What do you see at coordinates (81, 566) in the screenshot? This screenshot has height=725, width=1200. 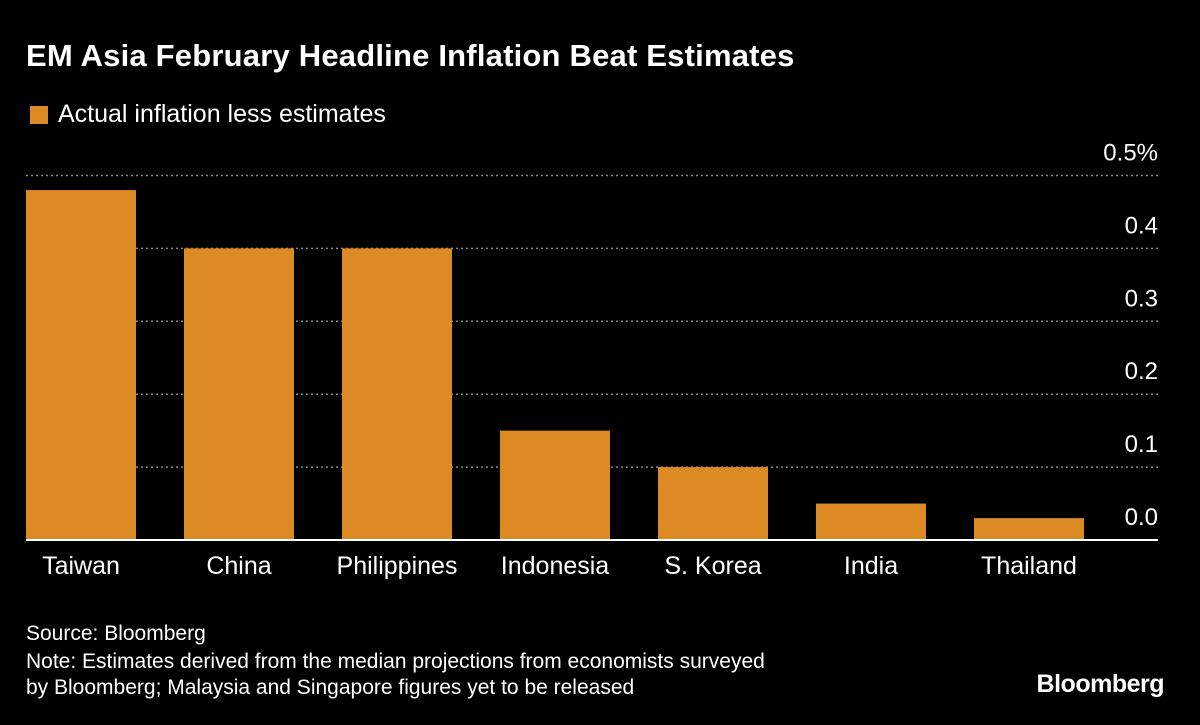 I see `x-tick-label: Taiwan` at bounding box center [81, 566].